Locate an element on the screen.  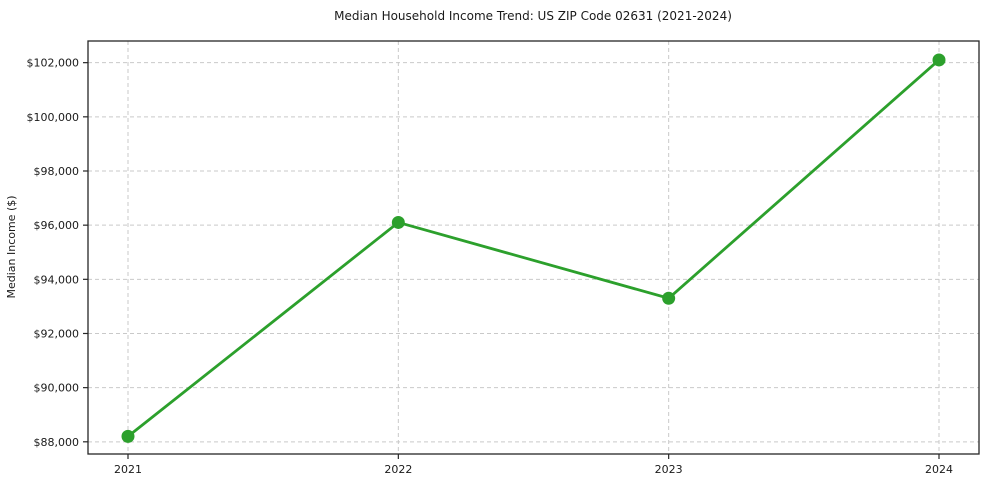
y-axis-label: Median Income ($) is located at coordinates (11, 246).